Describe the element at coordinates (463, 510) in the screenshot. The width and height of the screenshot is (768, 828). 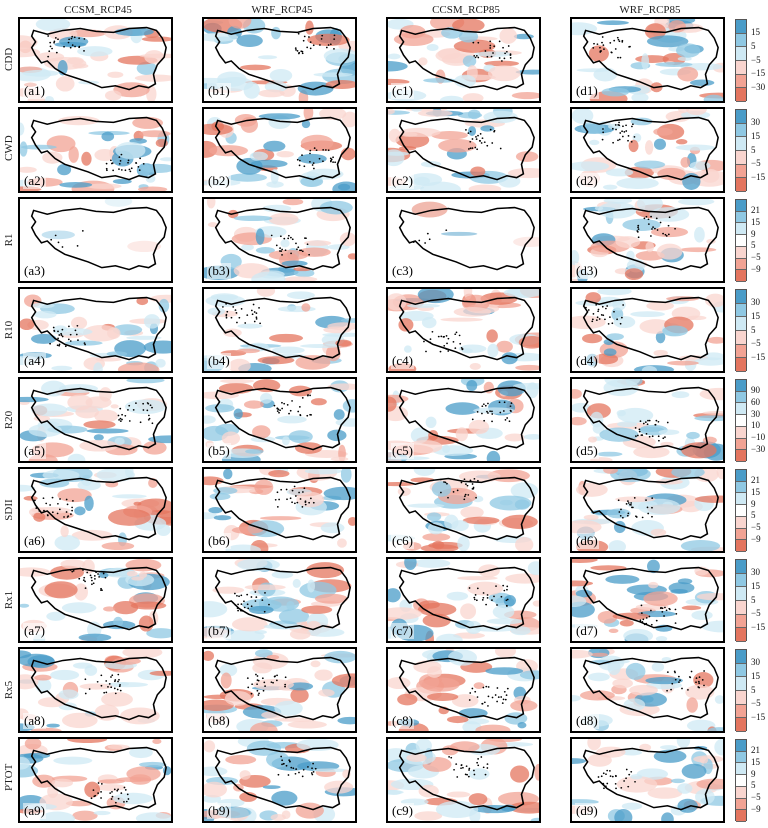
I see `map-panel: (c6)` at that location.